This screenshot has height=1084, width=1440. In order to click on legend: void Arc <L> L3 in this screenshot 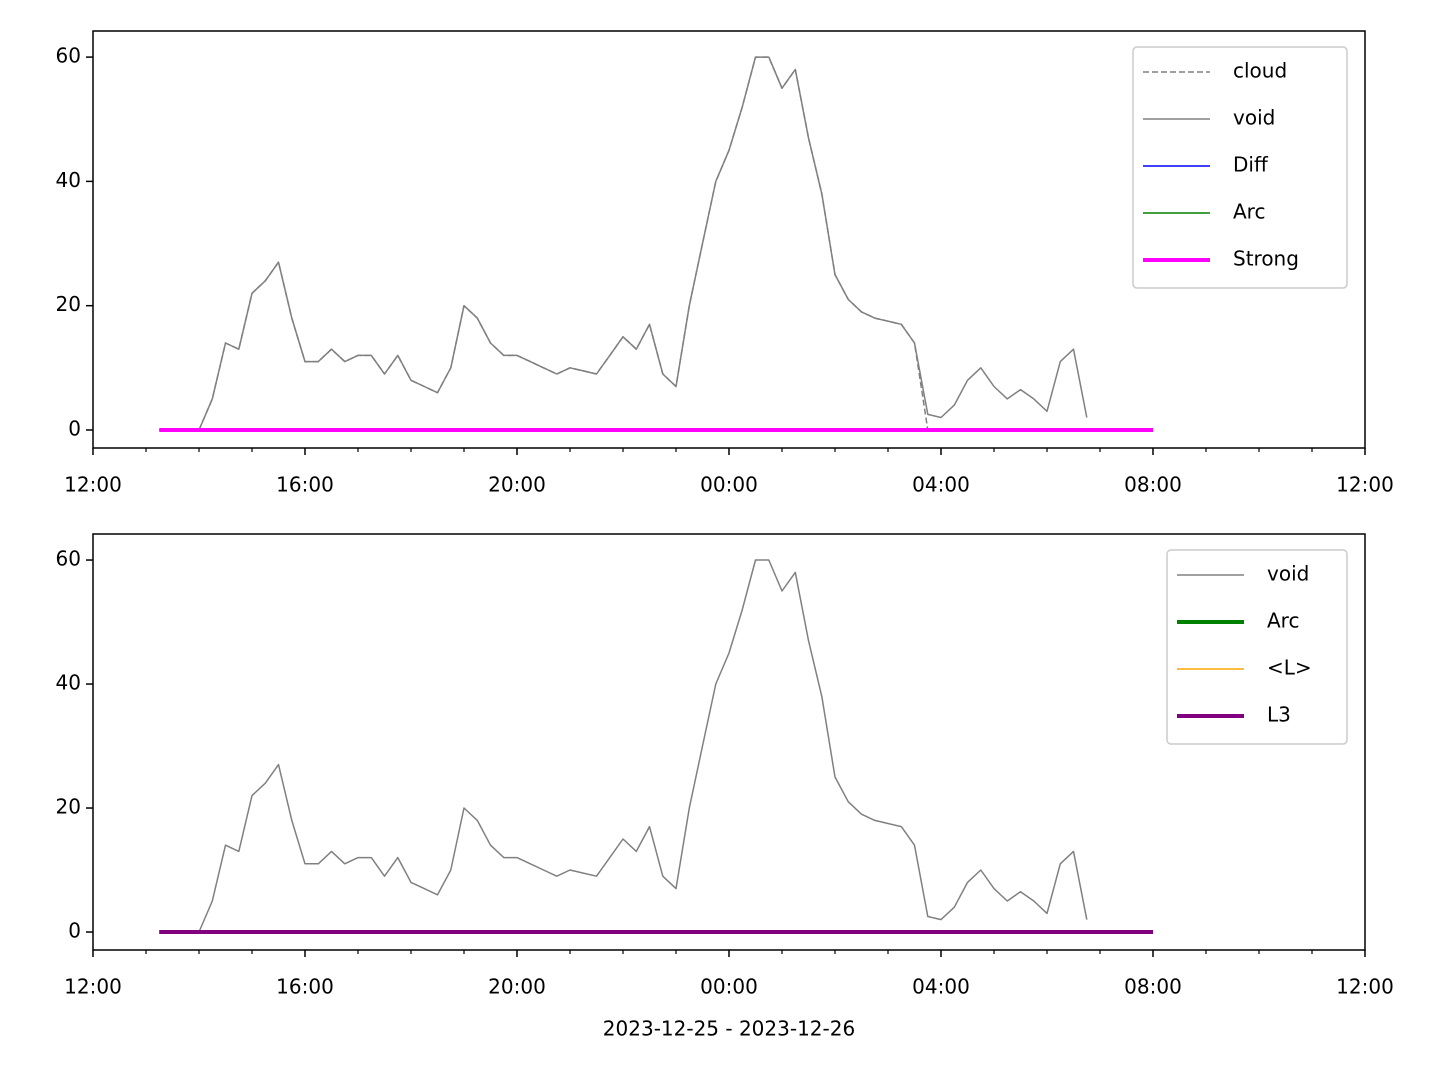, I will do `click(1257, 647)`.